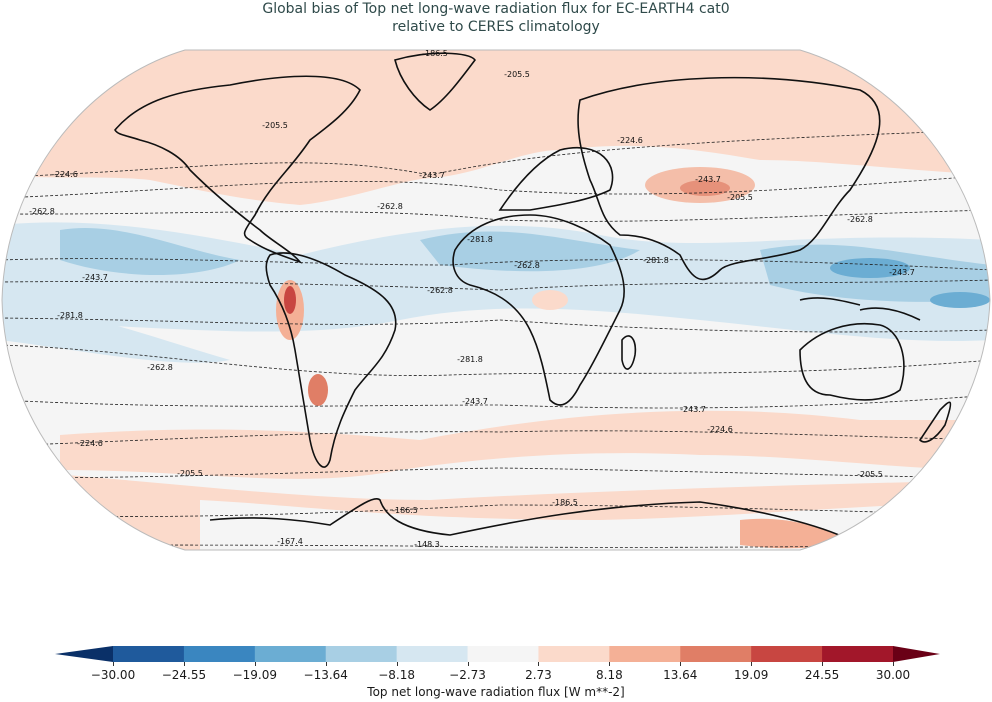 The width and height of the screenshot is (992, 702). I want to click on contour-label: -167.4, so click(290, 541).